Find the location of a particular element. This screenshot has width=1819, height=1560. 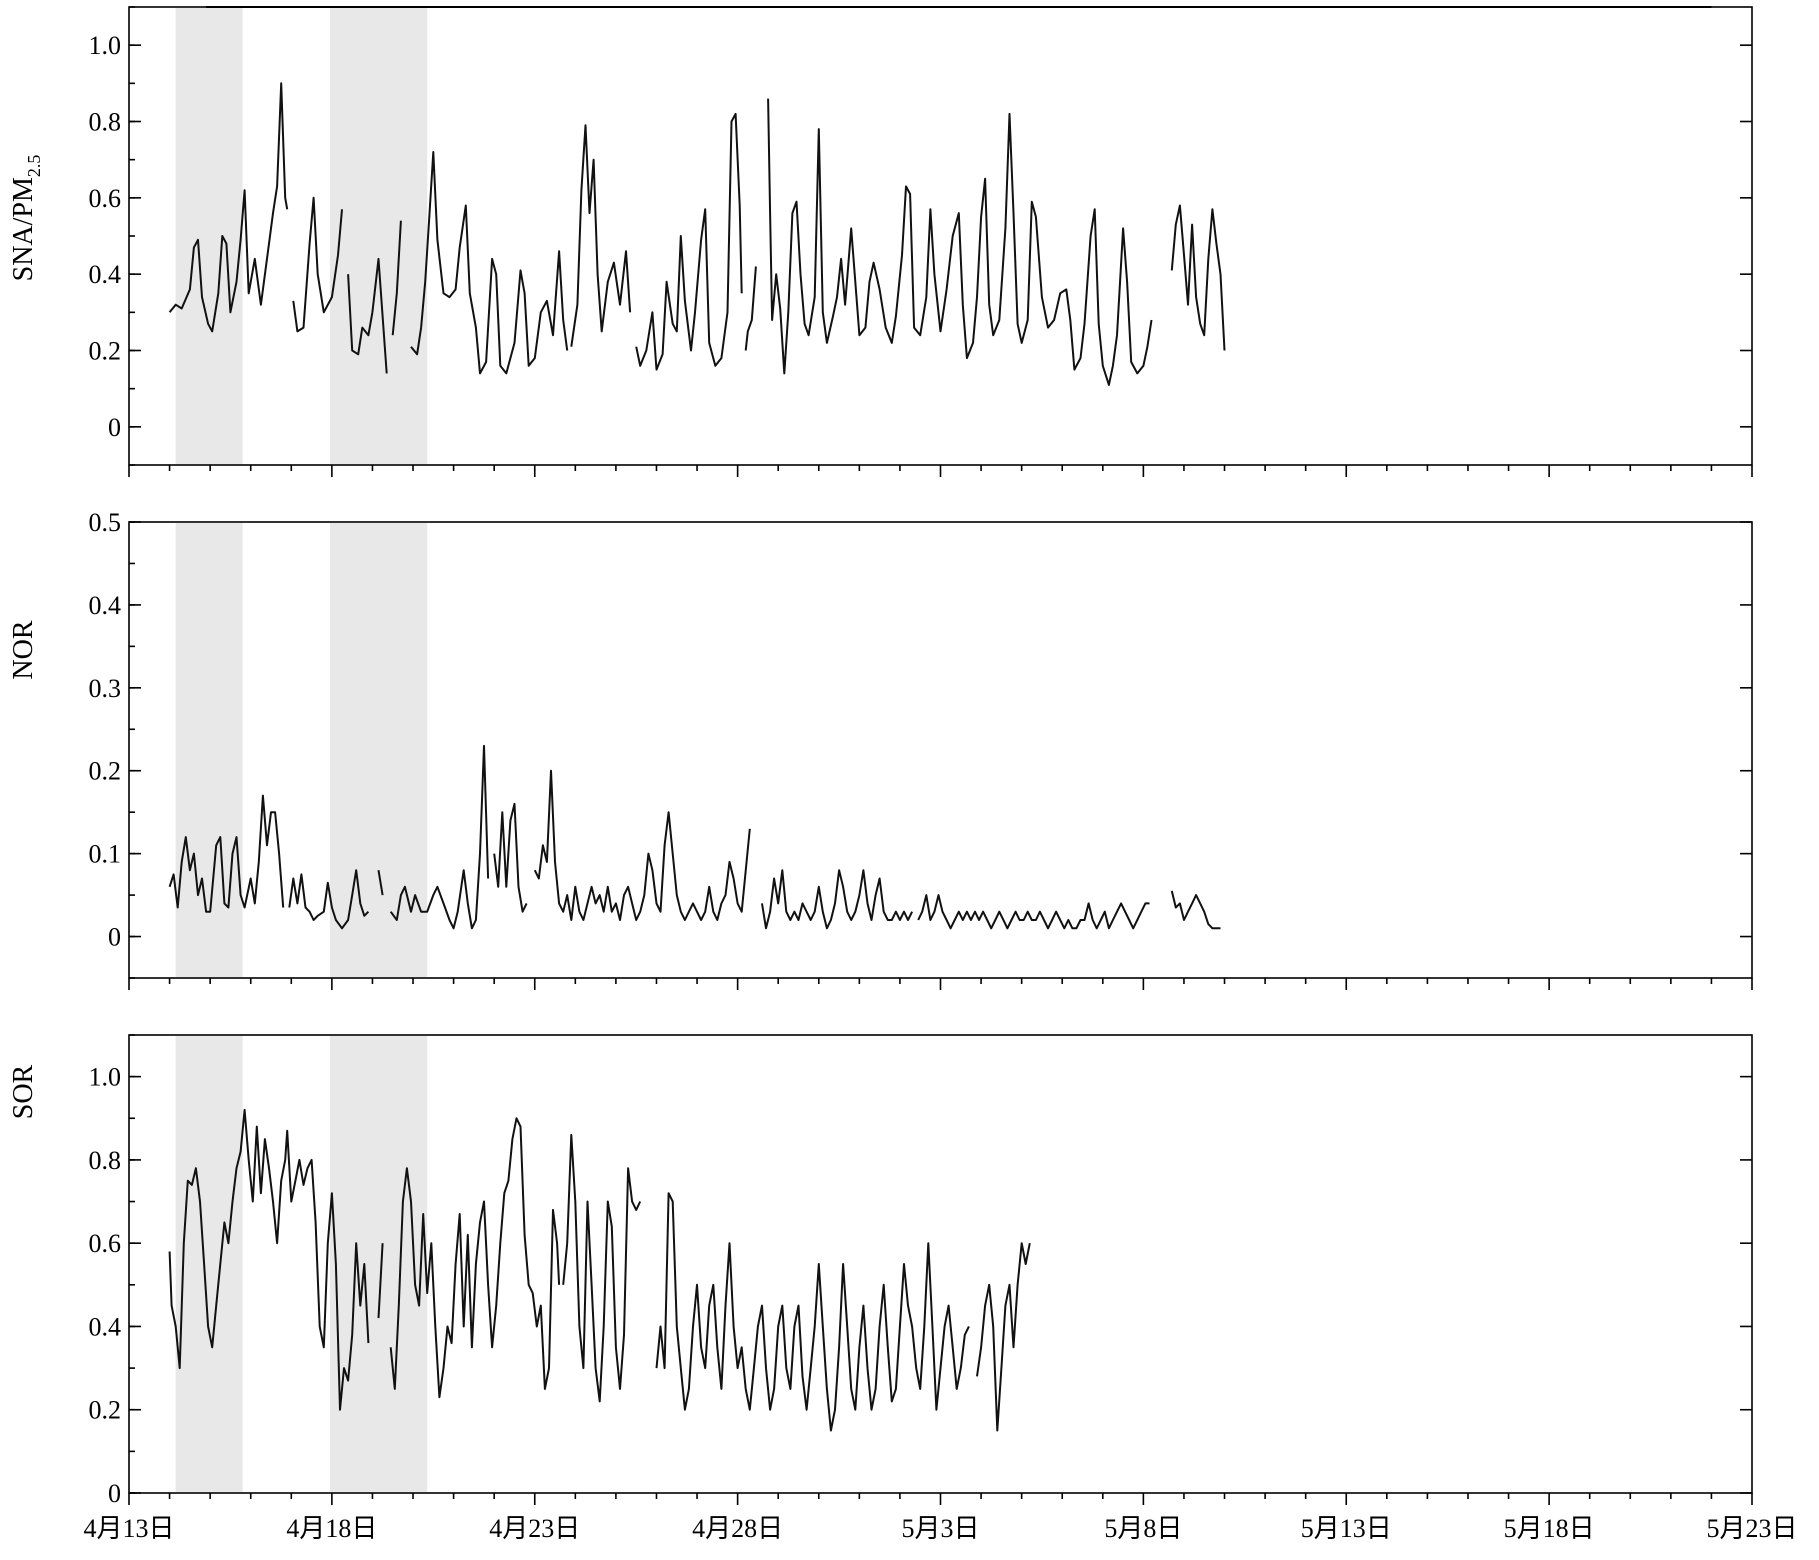

x-tick-label: 5月8日 is located at coordinates (1143, 1528).